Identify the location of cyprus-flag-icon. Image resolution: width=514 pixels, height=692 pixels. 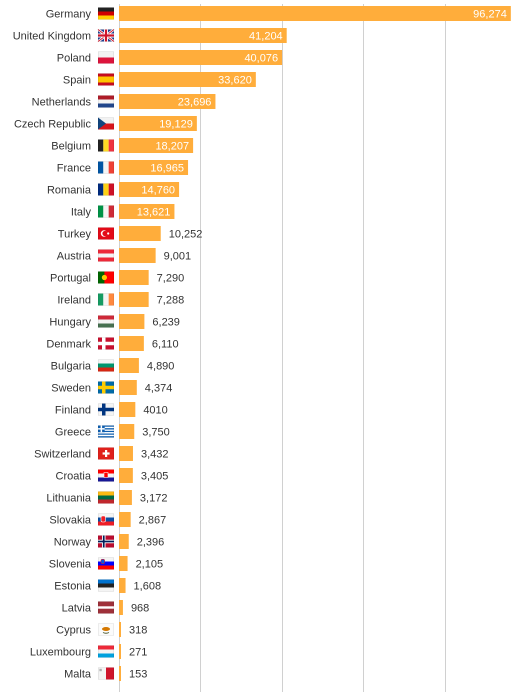
(106, 629).